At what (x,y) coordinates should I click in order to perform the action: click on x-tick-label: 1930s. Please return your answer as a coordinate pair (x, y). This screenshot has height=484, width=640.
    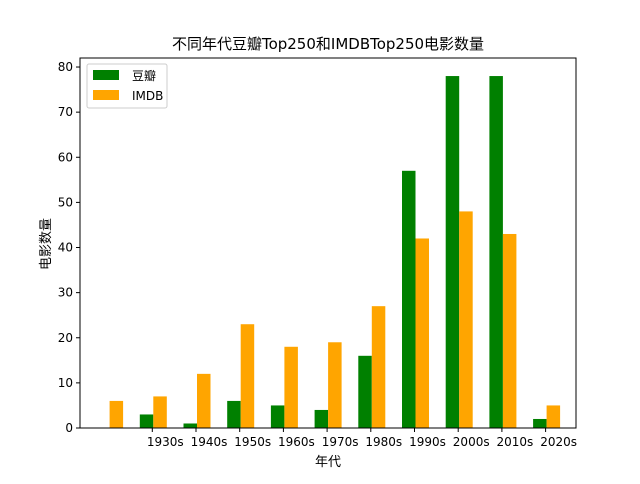
    Looking at the image, I should click on (165, 442).